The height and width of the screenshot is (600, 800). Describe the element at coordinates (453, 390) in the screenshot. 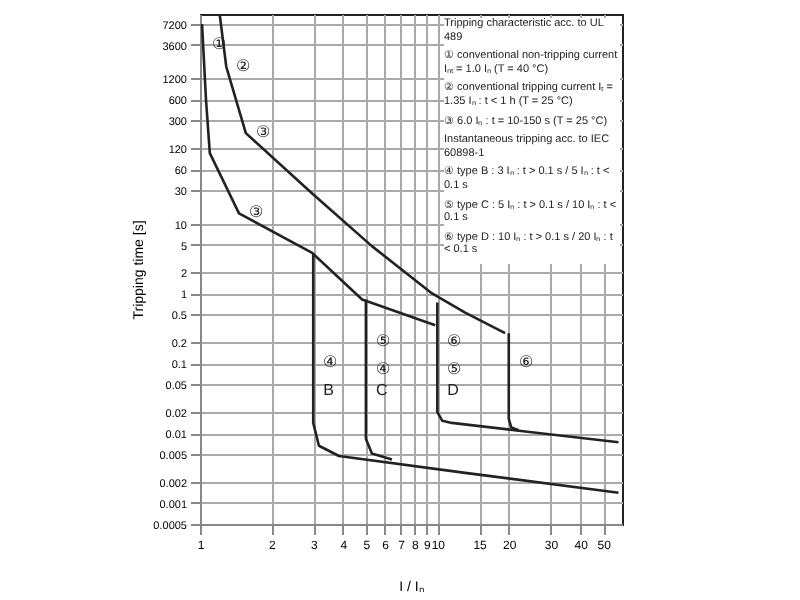

I see `annotation: D` at that location.